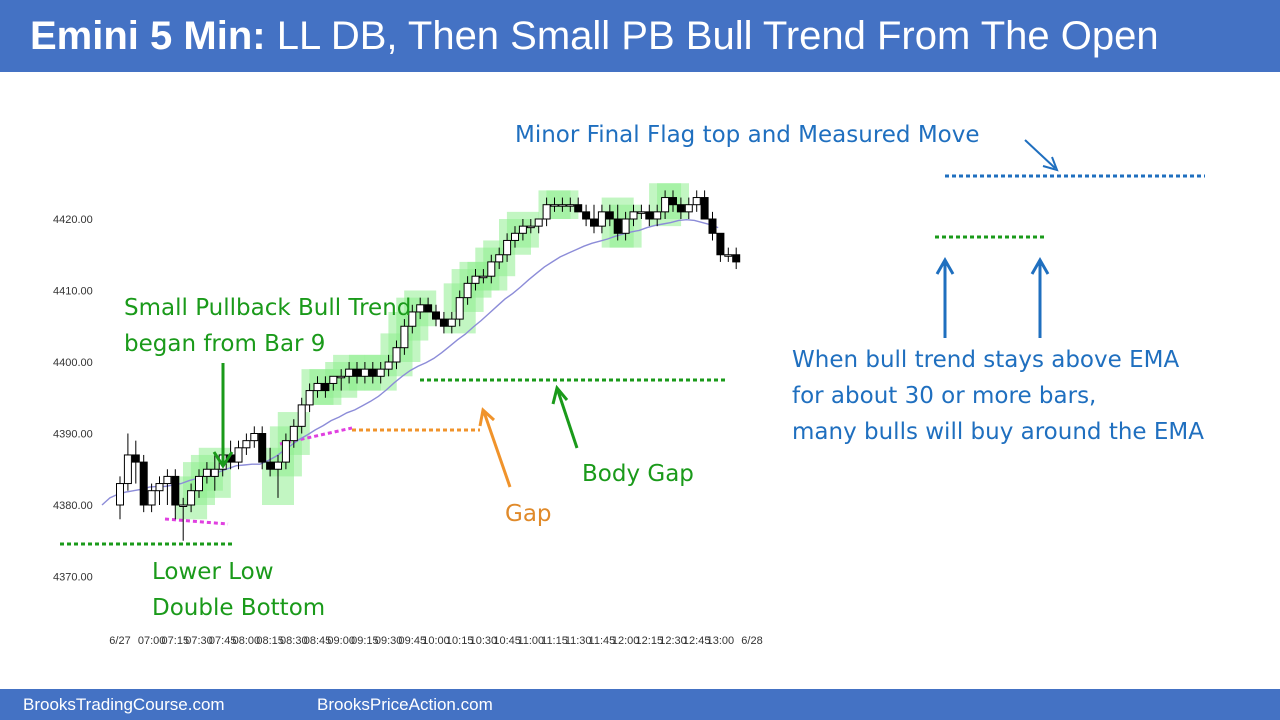 The width and height of the screenshot is (1280, 720). Describe the element at coordinates (495, 447) in the screenshot. I see `arrow-gap` at that location.